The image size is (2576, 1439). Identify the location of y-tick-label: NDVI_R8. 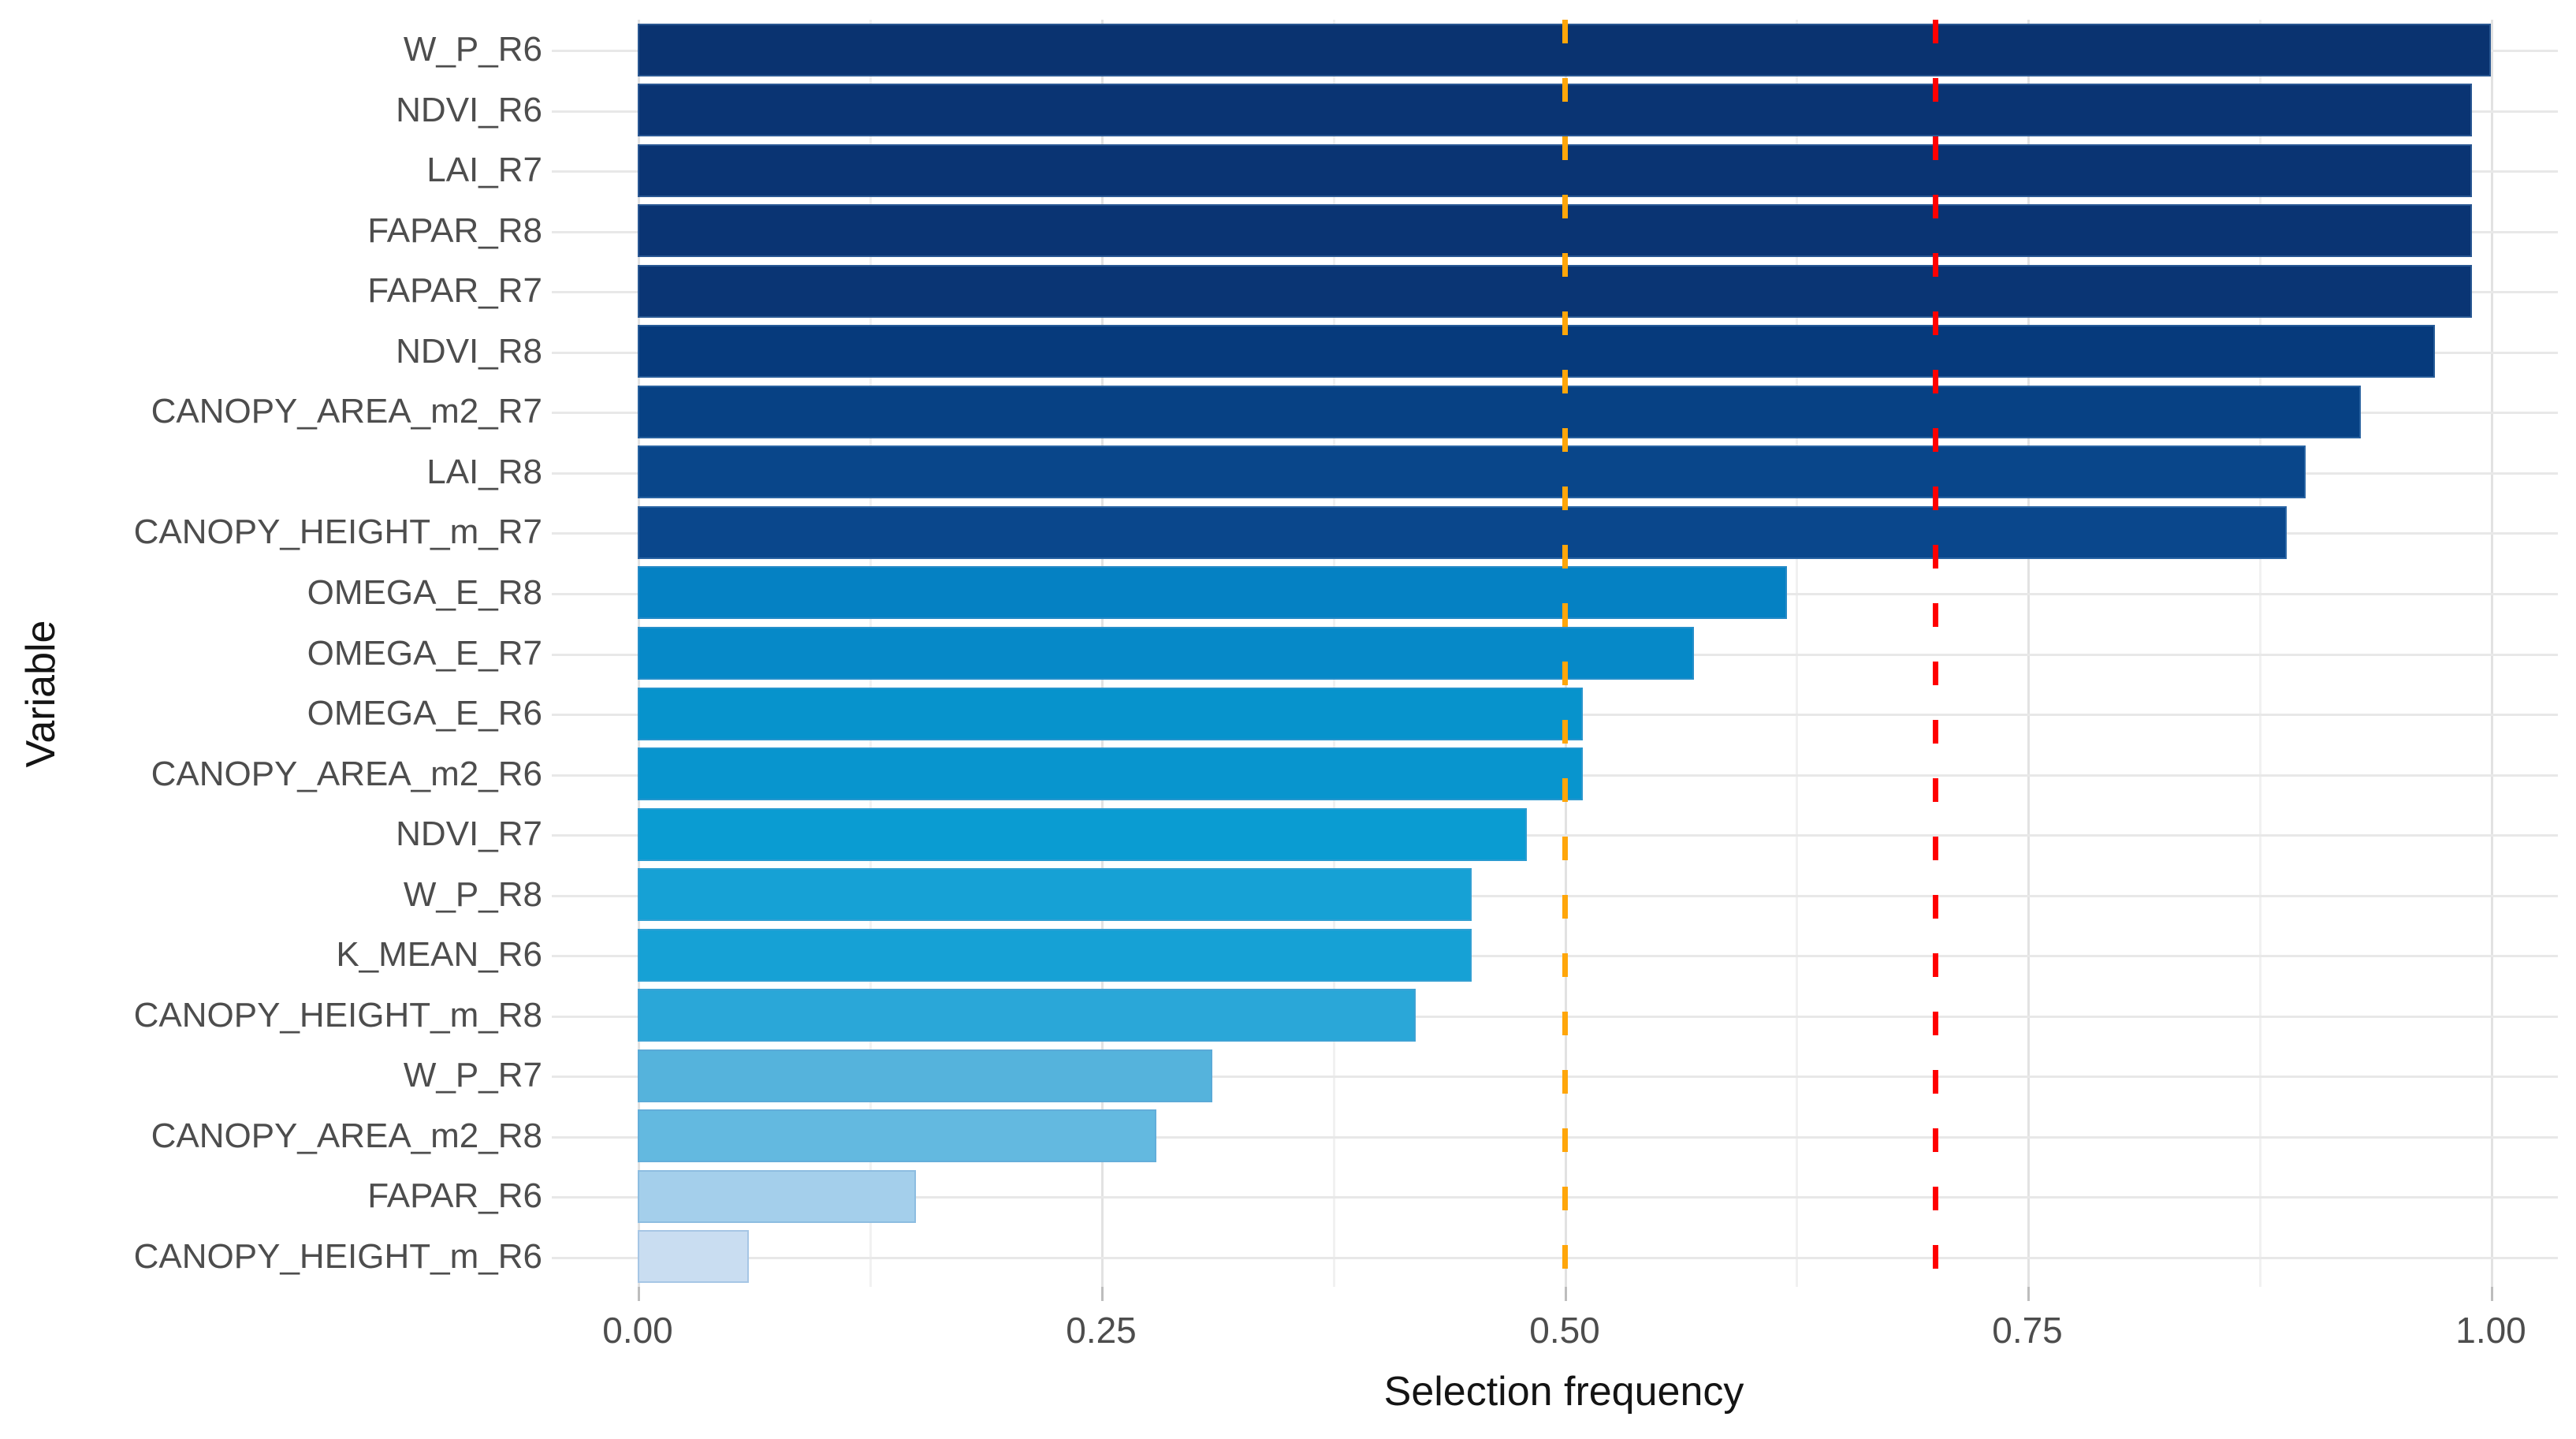
(469, 351).